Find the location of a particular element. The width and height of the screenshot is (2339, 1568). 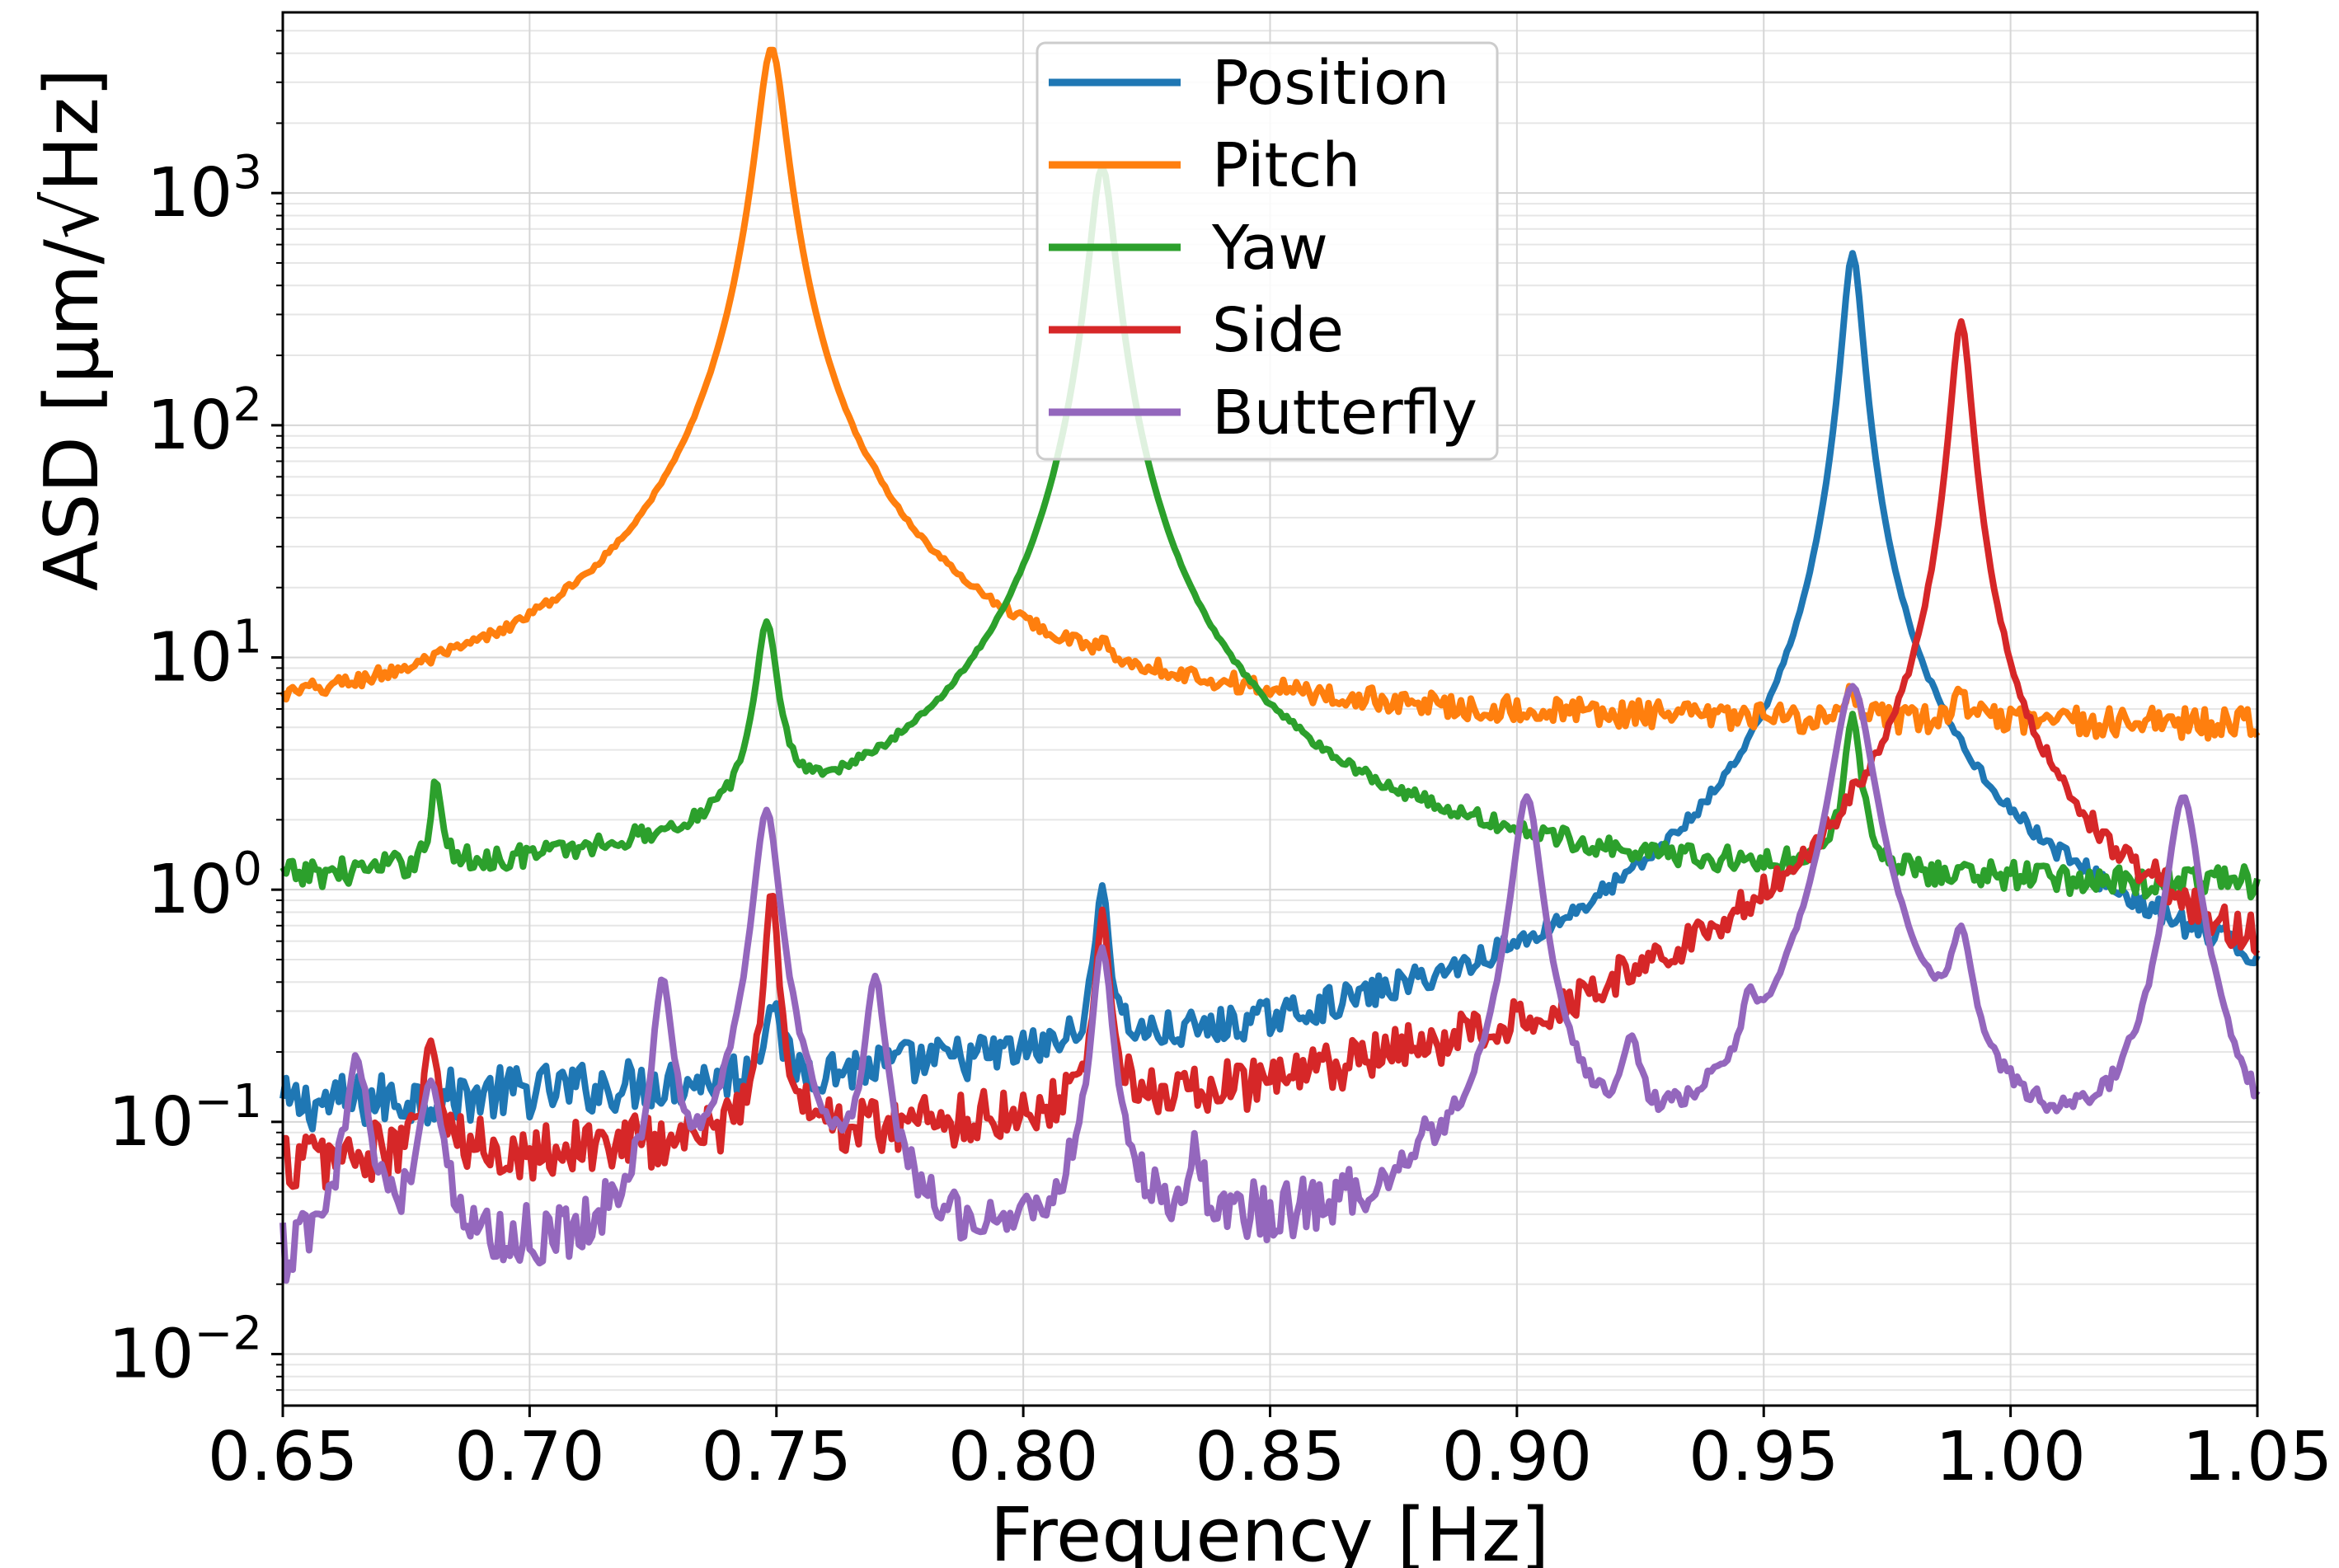

legend: Position Pitch Yaw Side Butterfly is located at coordinates (1267, 251).